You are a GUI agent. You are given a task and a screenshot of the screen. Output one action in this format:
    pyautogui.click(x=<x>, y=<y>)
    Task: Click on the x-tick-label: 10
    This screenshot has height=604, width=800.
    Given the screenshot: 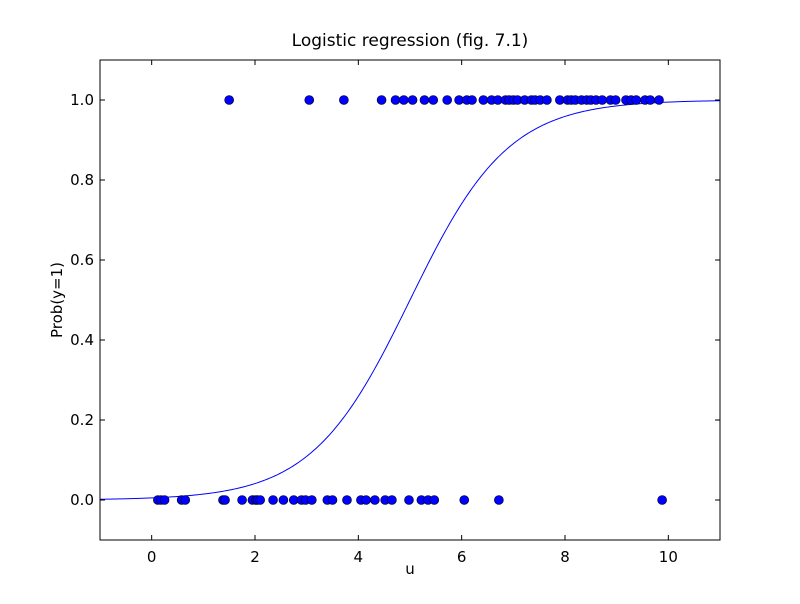 What is the action you would take?
    pyautogui.click(x=668, y=557)
    